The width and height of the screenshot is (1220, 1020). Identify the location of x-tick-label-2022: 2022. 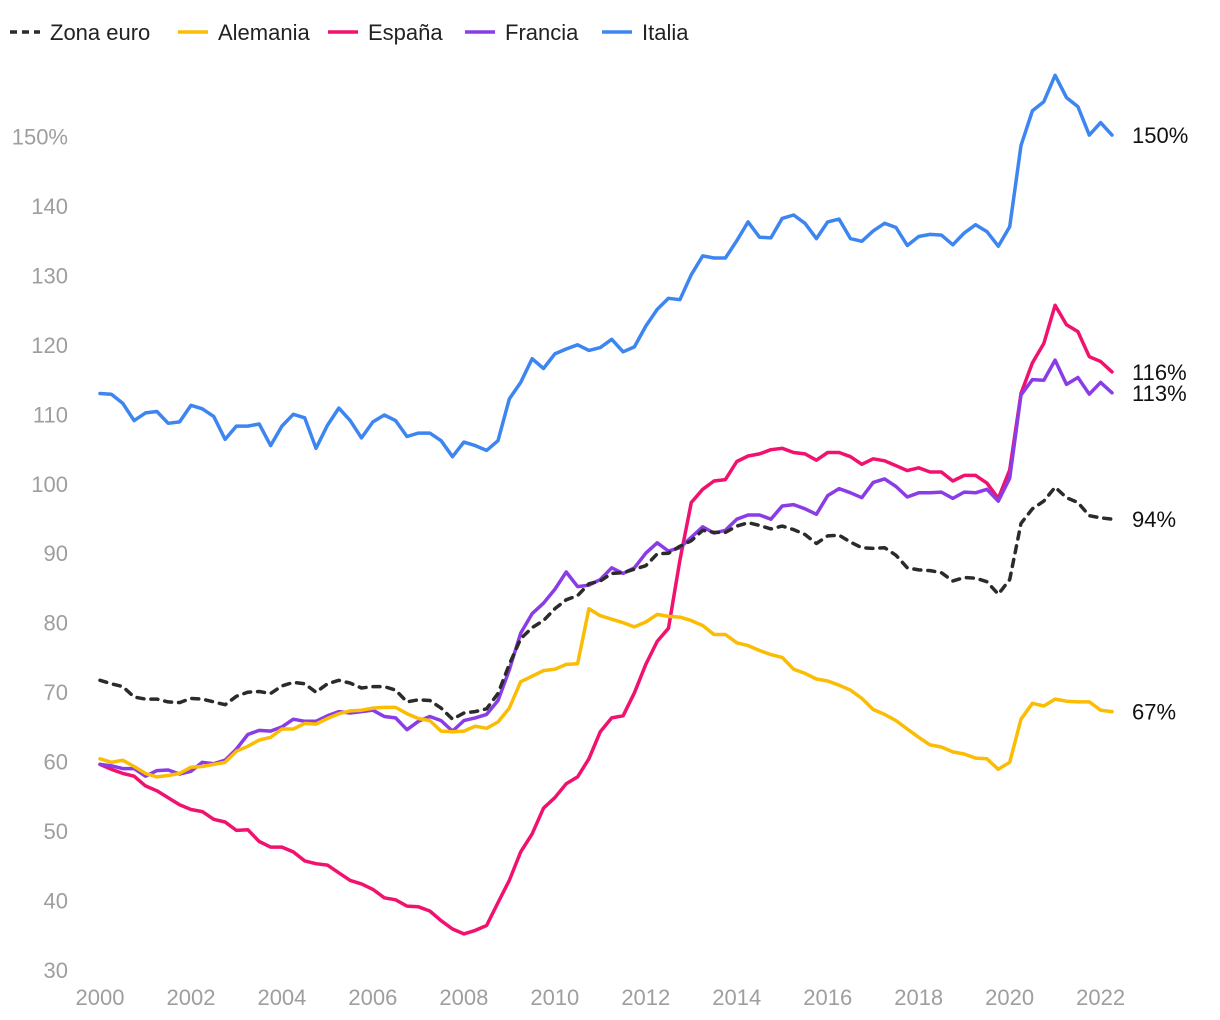
(1100, 997).